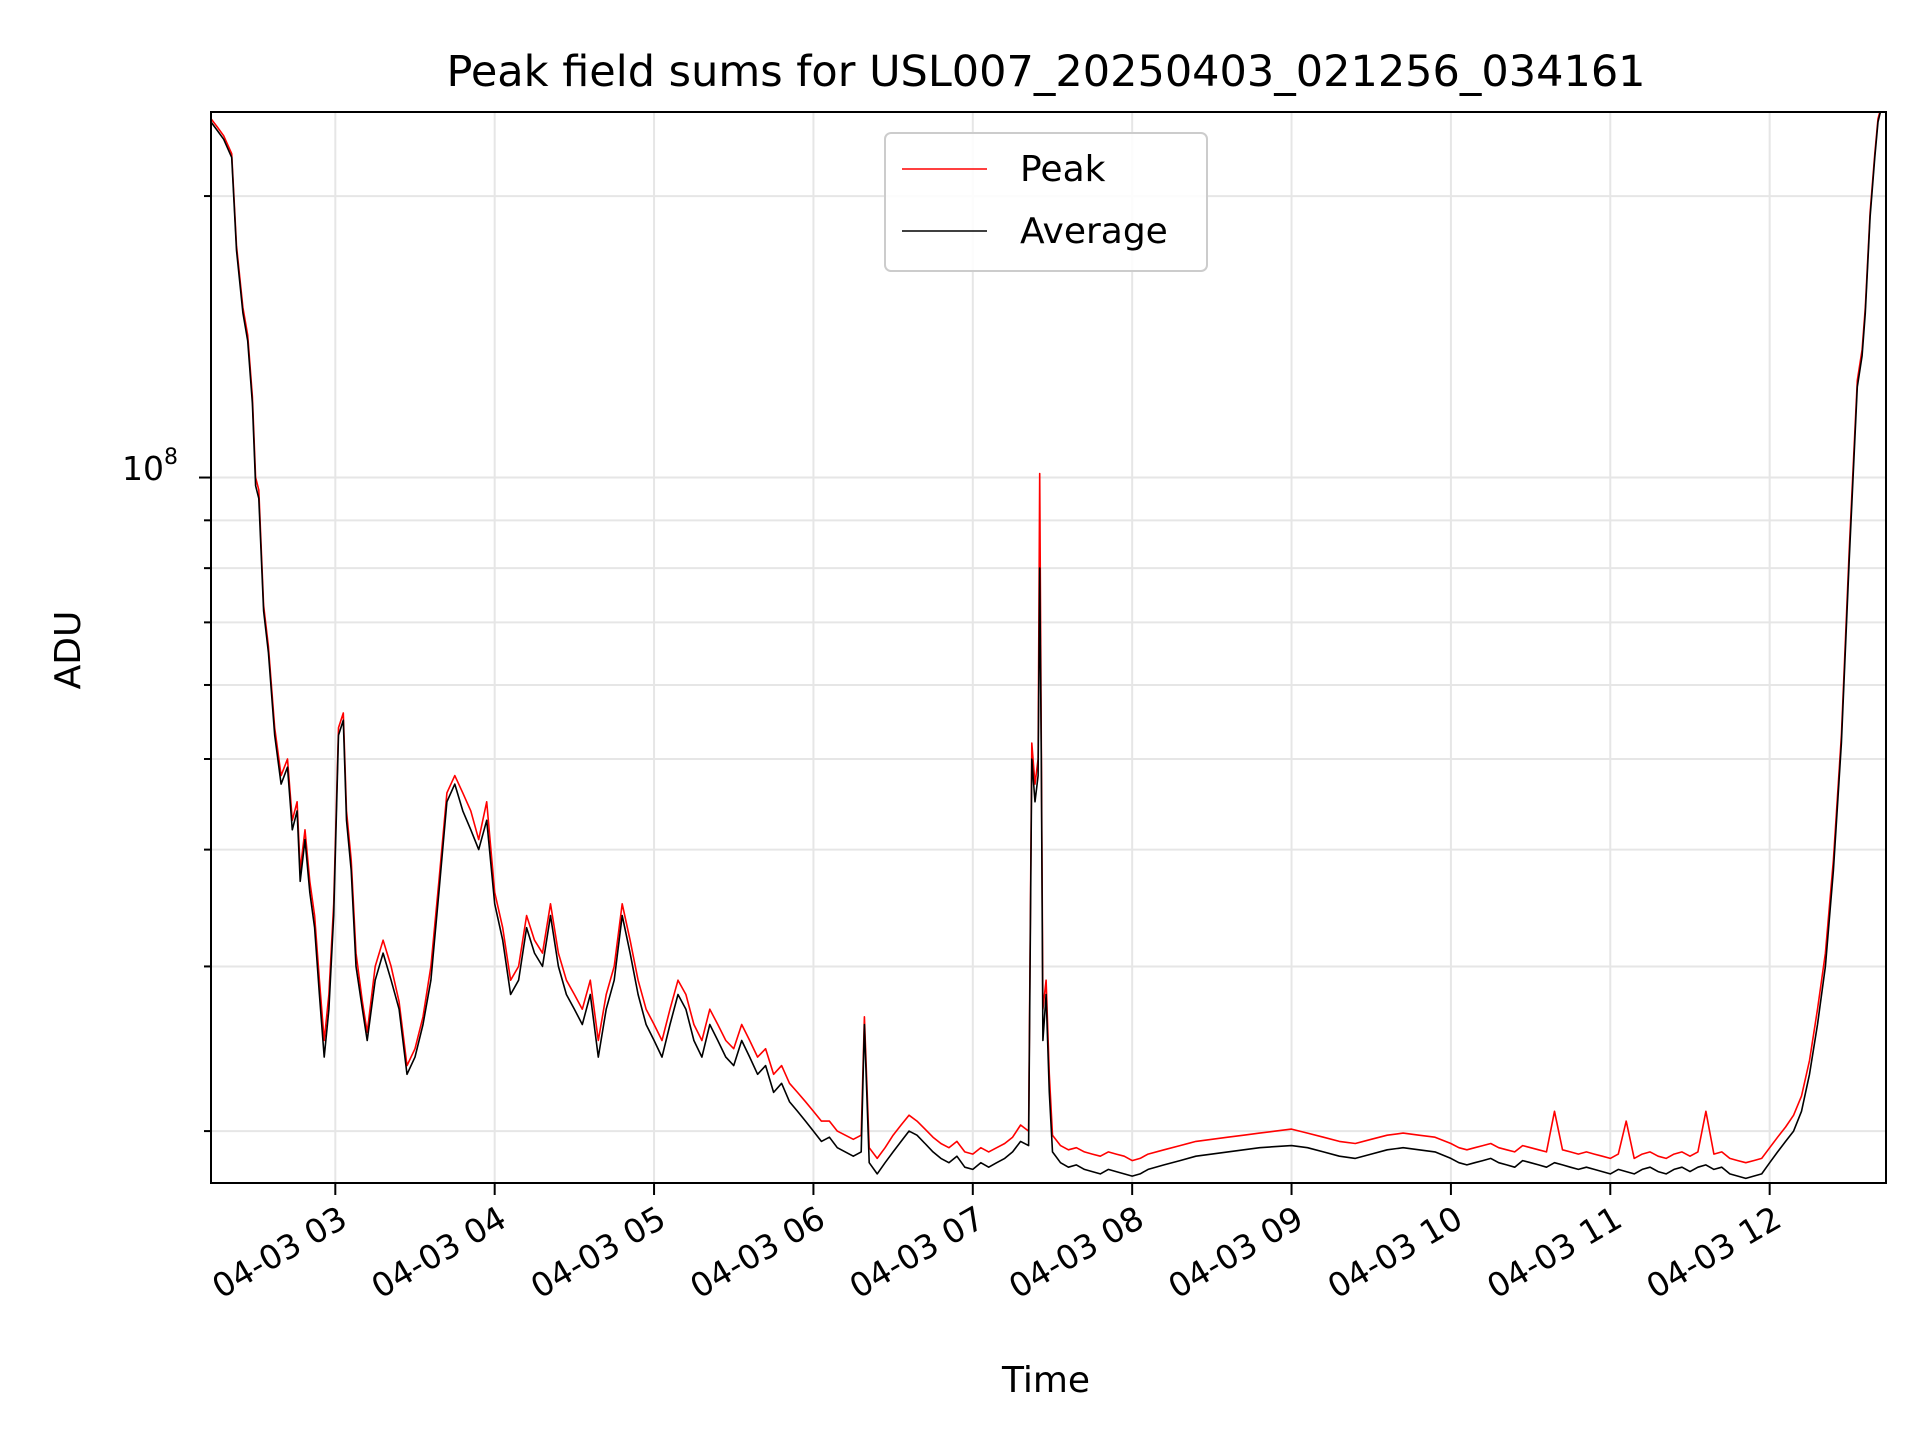 The width and height of the screenshot is (1920, 1440). Describe the element at coordinates (68, 650) in the screenshot. I see `y-axis-label: ADU` at that location.